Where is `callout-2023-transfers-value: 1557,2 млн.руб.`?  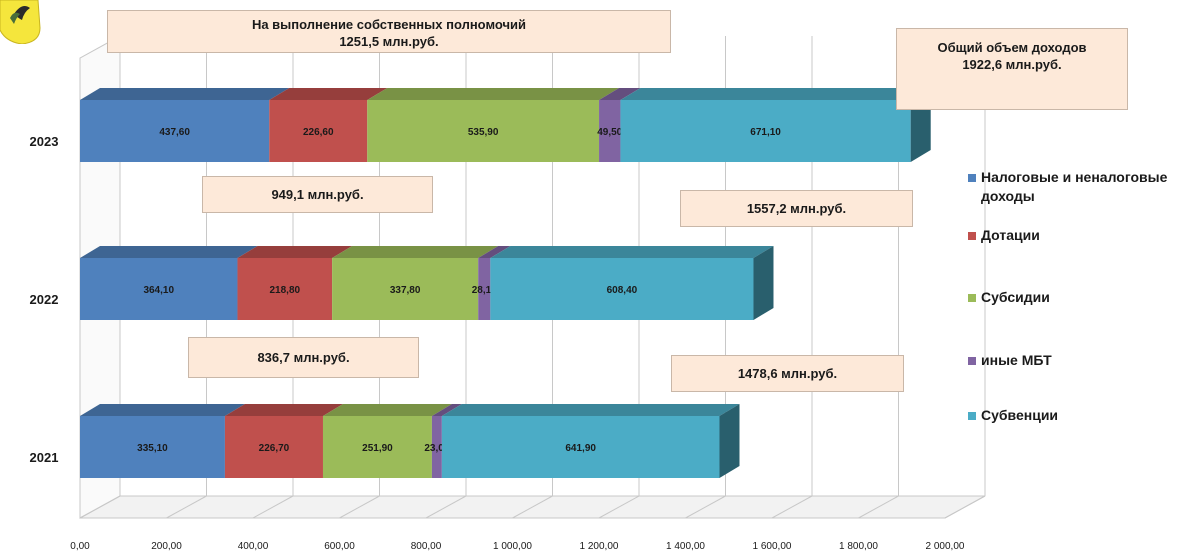
callout-2023-transfers-value: 1557,2 млн.руб. is located at coordinates (796, 208).